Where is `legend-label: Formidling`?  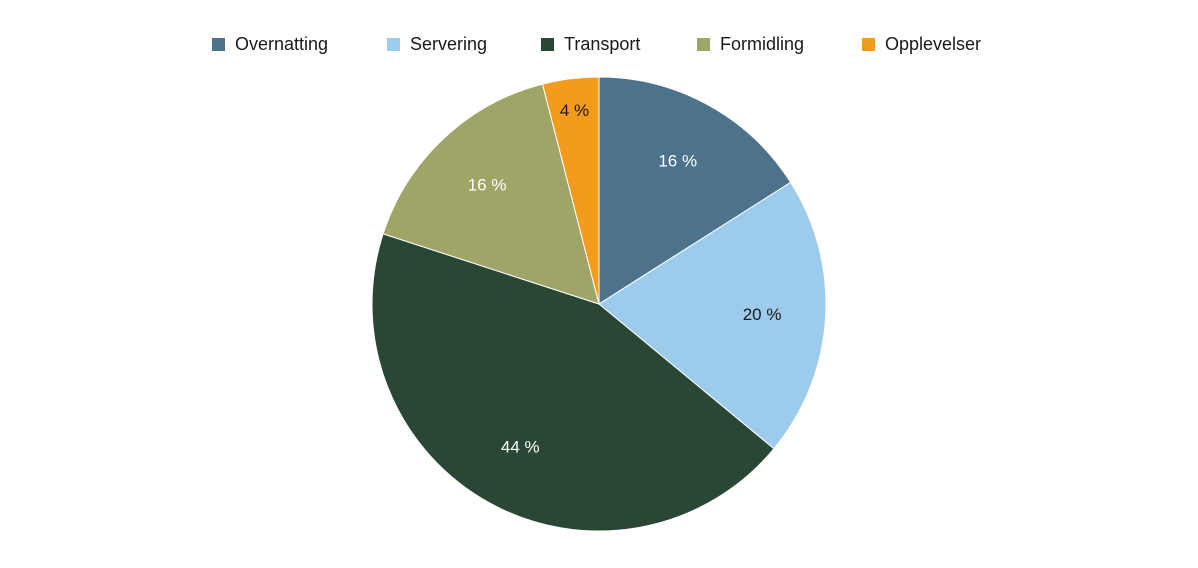 legend-label: Formidling is located at coordinates (762, 44).